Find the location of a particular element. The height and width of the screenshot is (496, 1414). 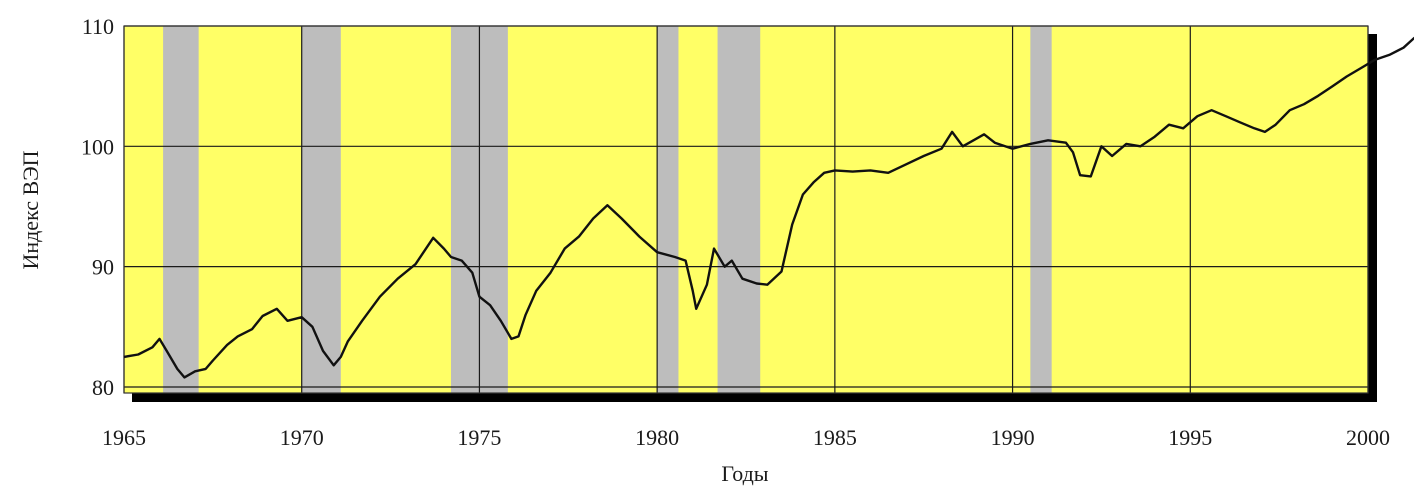

x-tick-label: 1980 is located at coordinates (657, 437).